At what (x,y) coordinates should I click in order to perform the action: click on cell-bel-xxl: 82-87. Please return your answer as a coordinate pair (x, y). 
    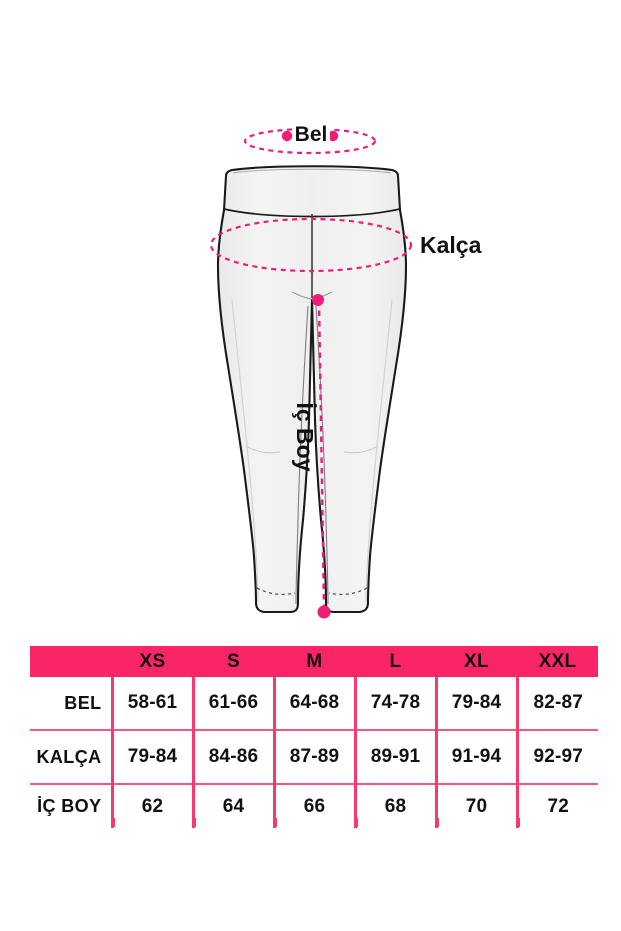
    Looking at the image, I should click on (556, 704).